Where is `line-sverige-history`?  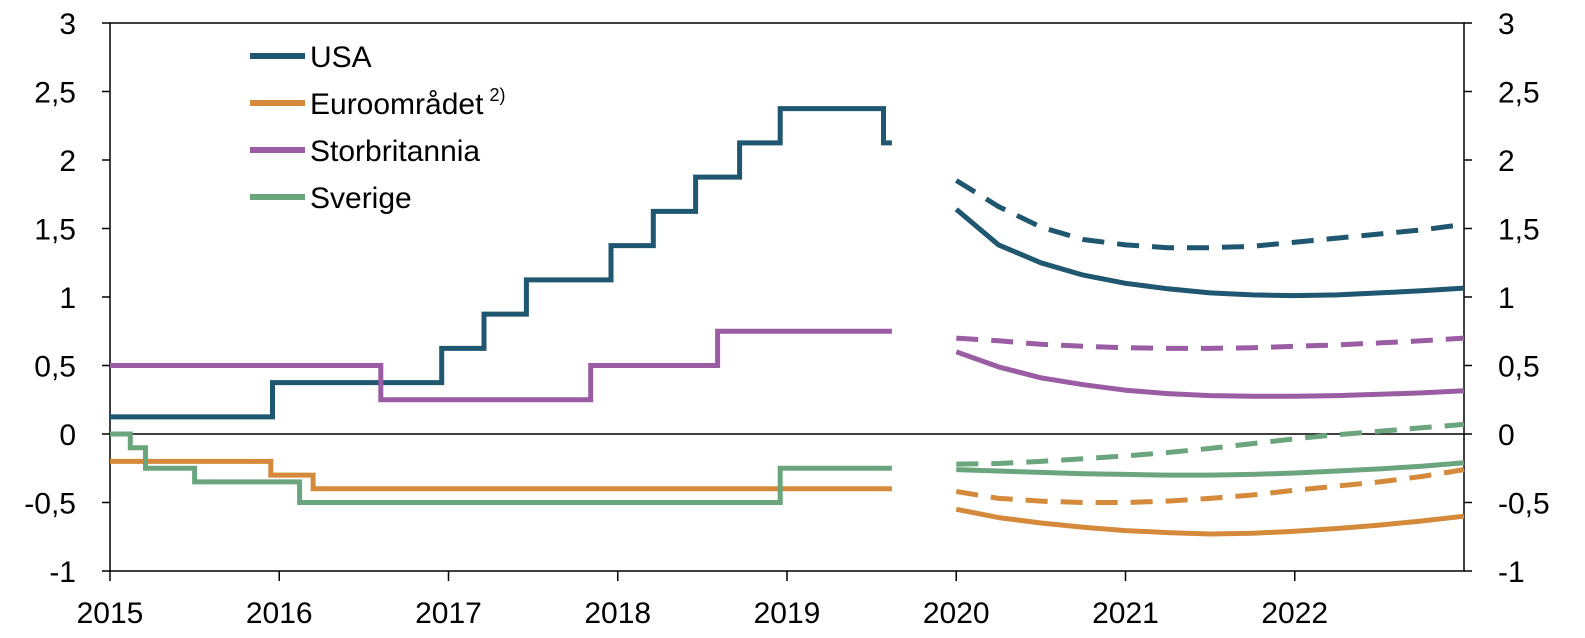 line-sverige-history is located at coordinates (501, 468).